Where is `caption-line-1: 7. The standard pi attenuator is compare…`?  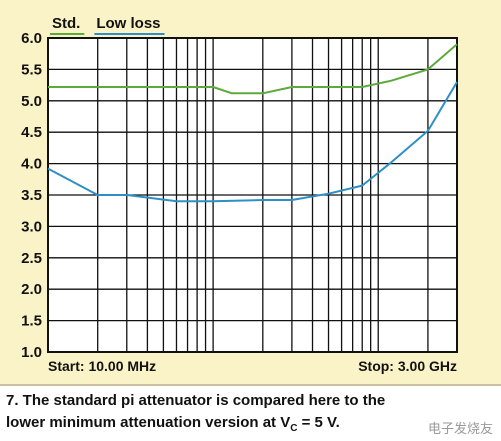 caption-line-1: 7. The standard pi attenuator is compare… is located at coordinates (196, 400).